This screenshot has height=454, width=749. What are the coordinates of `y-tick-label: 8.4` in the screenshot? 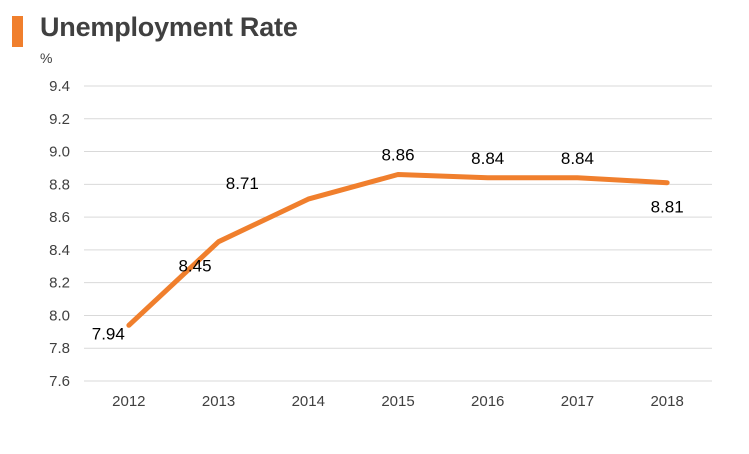 It's located at (59, 250).